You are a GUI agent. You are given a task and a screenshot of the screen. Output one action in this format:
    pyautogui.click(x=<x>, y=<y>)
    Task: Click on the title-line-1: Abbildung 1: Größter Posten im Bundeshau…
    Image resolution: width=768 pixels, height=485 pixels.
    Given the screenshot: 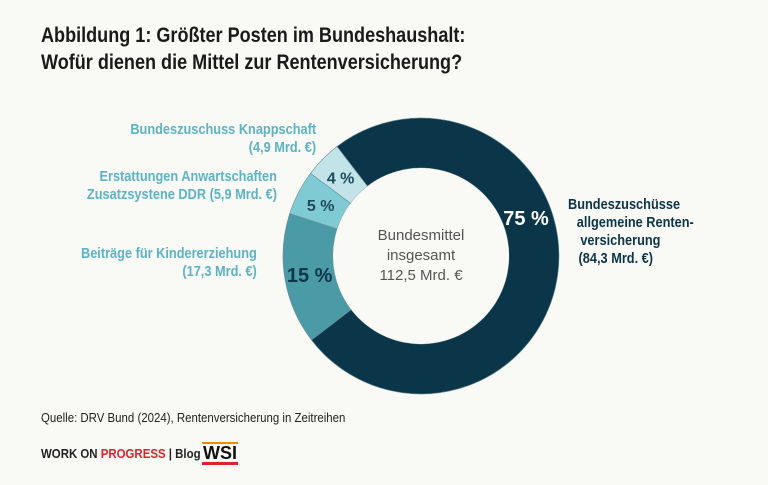 What is the action you would take?
    pyautogui.click(x=253, y=35)
    